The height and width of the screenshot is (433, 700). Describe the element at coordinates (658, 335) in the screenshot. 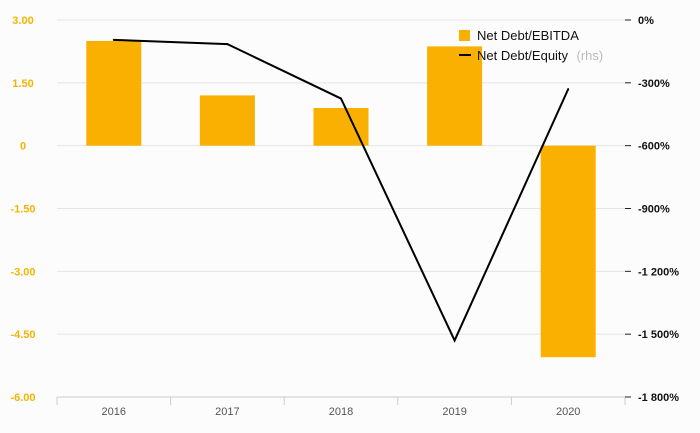

I see `y-right-tick-label: -1 500%` at that location.